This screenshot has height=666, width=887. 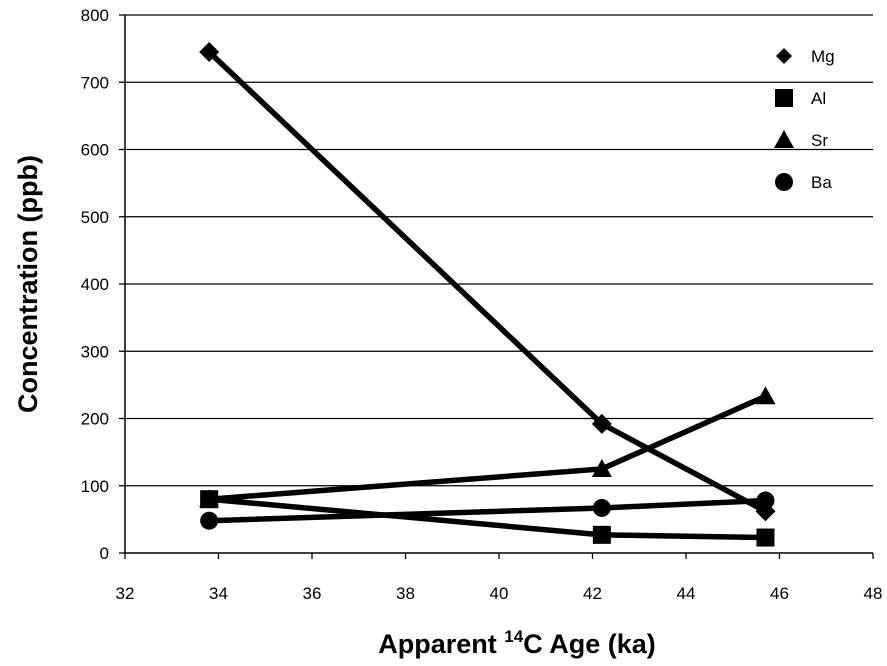 I want to click on x-tick-label-34: 34, so click(x=218, y=593).